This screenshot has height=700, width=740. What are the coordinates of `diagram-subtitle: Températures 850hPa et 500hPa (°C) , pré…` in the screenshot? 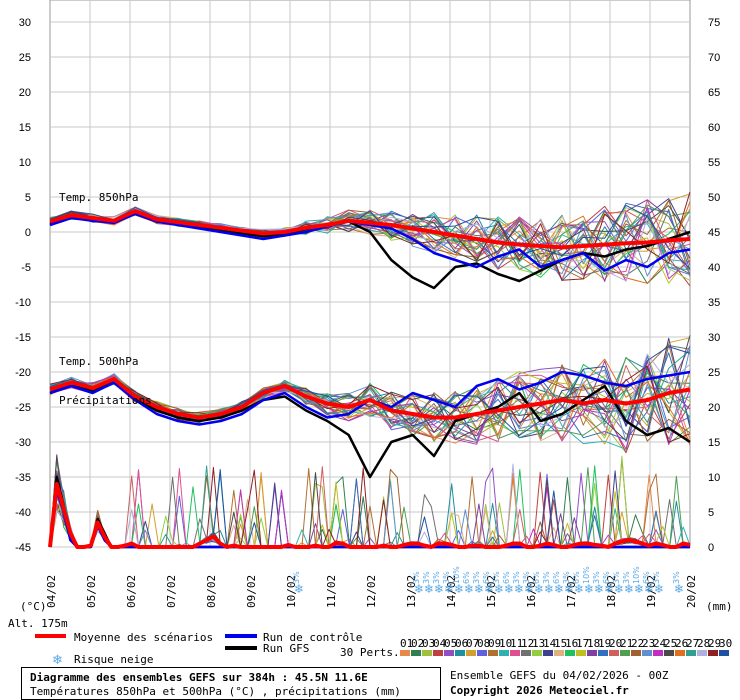 It's located at (215, 691).